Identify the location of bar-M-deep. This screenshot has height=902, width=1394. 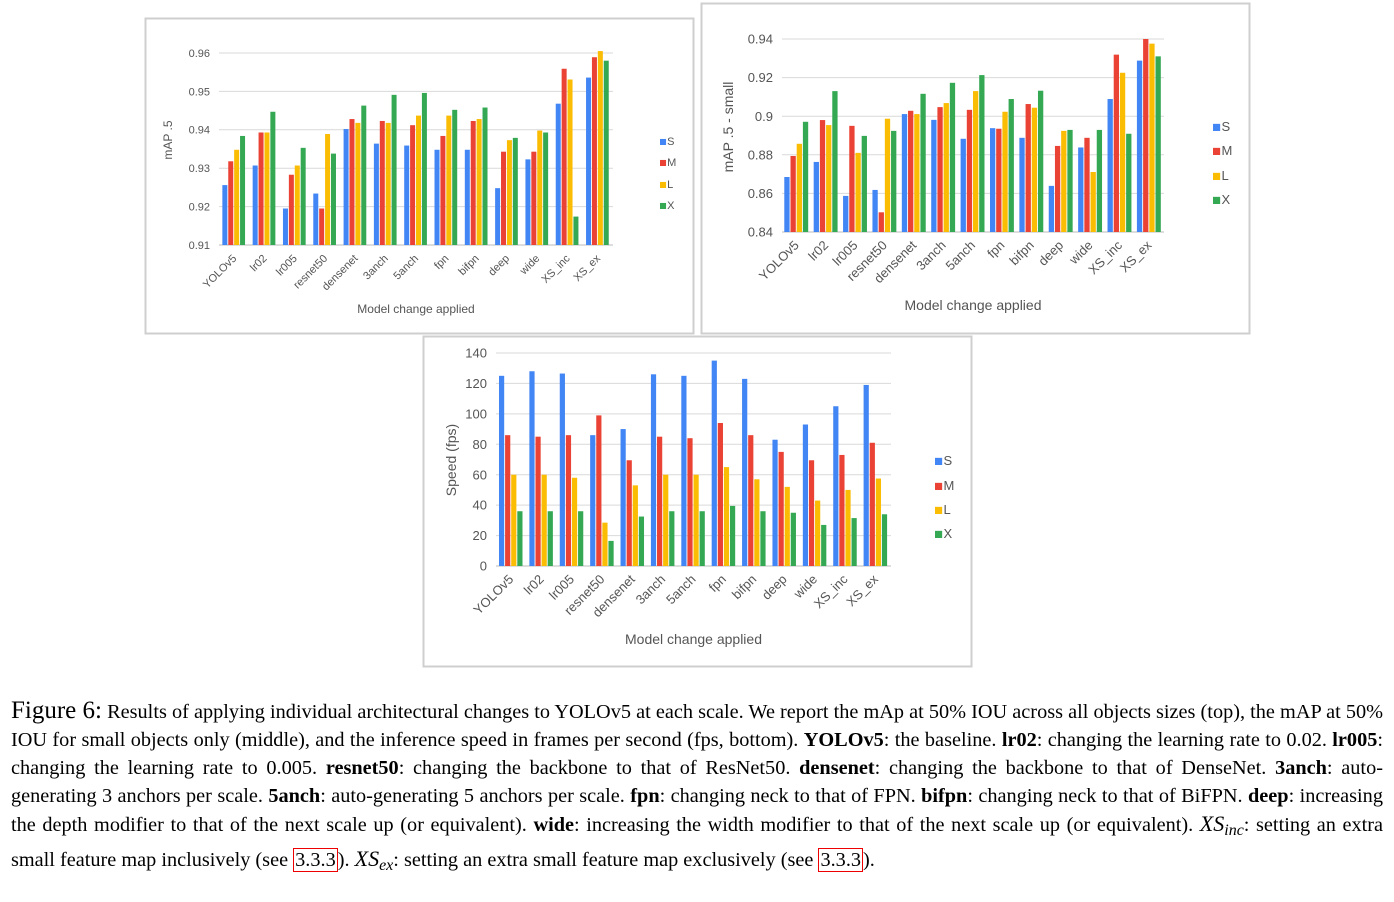
(504, 198).